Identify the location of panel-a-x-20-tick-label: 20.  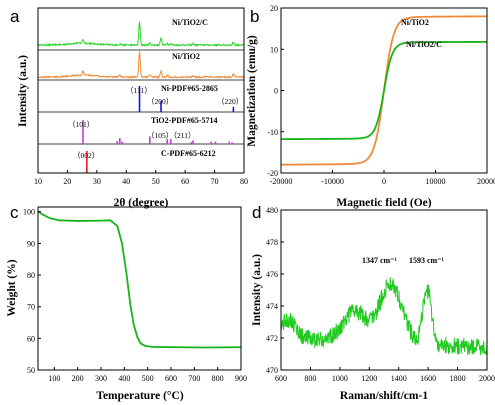
(67, 181).